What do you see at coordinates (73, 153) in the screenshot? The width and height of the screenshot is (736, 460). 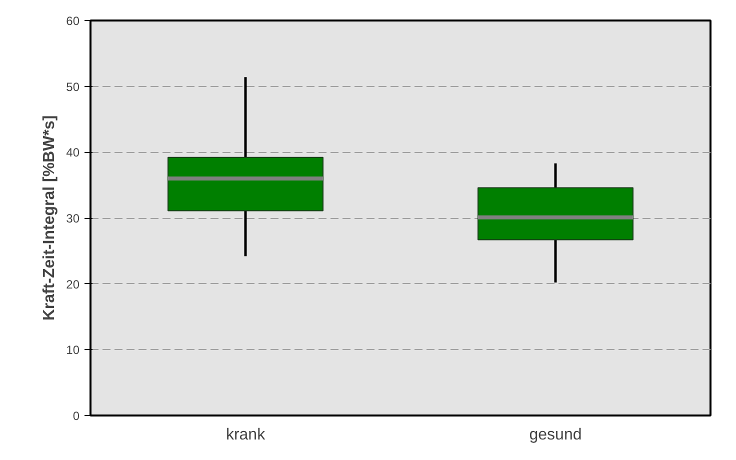 I see `y-tick-label: 40` at bounding box center [73, 153].